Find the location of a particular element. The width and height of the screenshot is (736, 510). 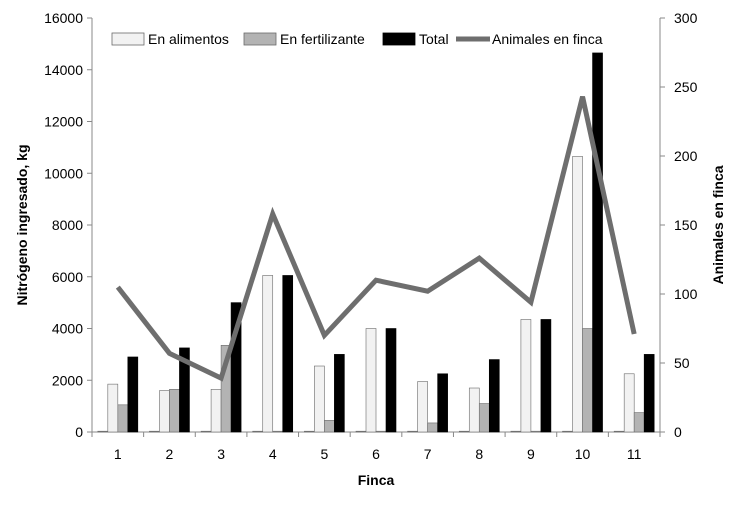

y2-tick-label: 150 is located at coordinates (686, 225).